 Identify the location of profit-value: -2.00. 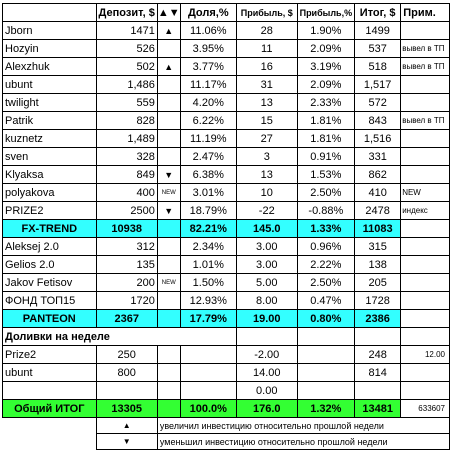
(266, 354).